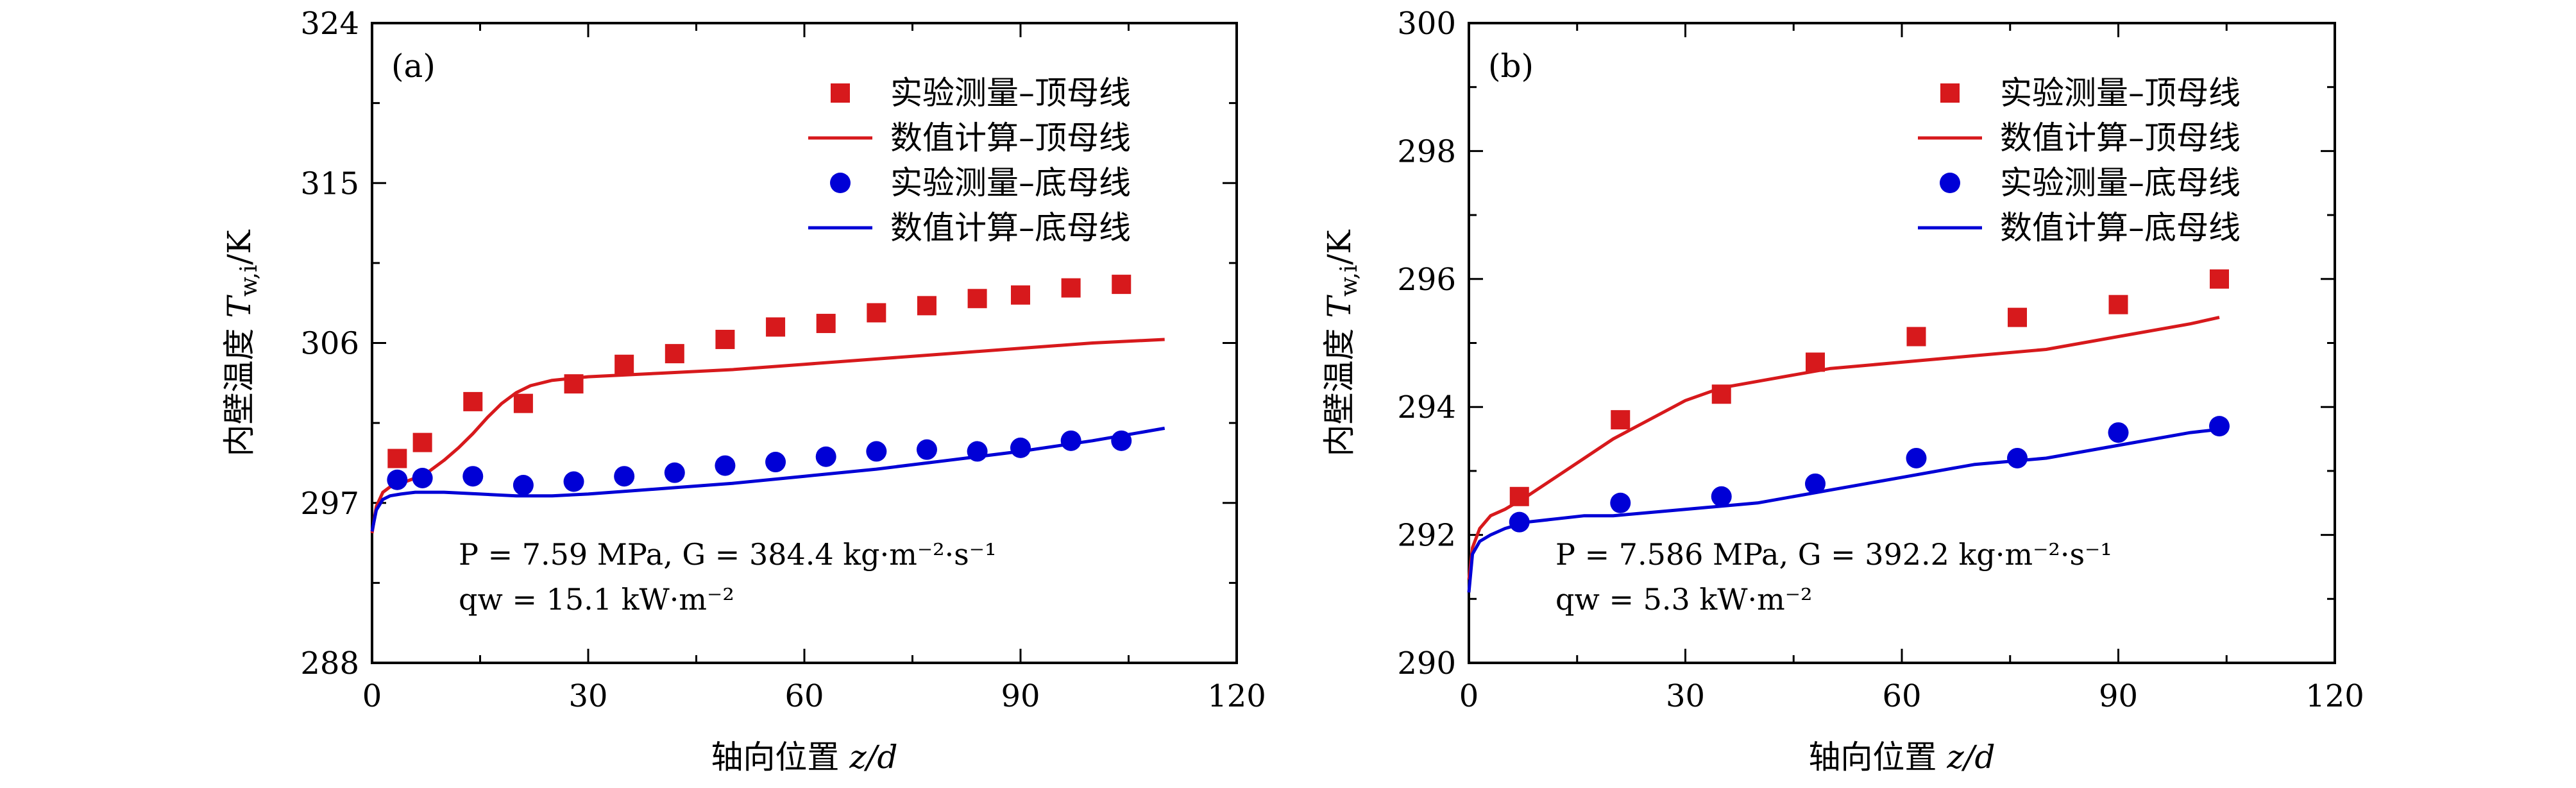 This screenshot has width=2576, height=788. What do you see at coordinates (329, 504) in the screenshot?
I see `y-tick-label: 297` at bounding box center [329, 504].